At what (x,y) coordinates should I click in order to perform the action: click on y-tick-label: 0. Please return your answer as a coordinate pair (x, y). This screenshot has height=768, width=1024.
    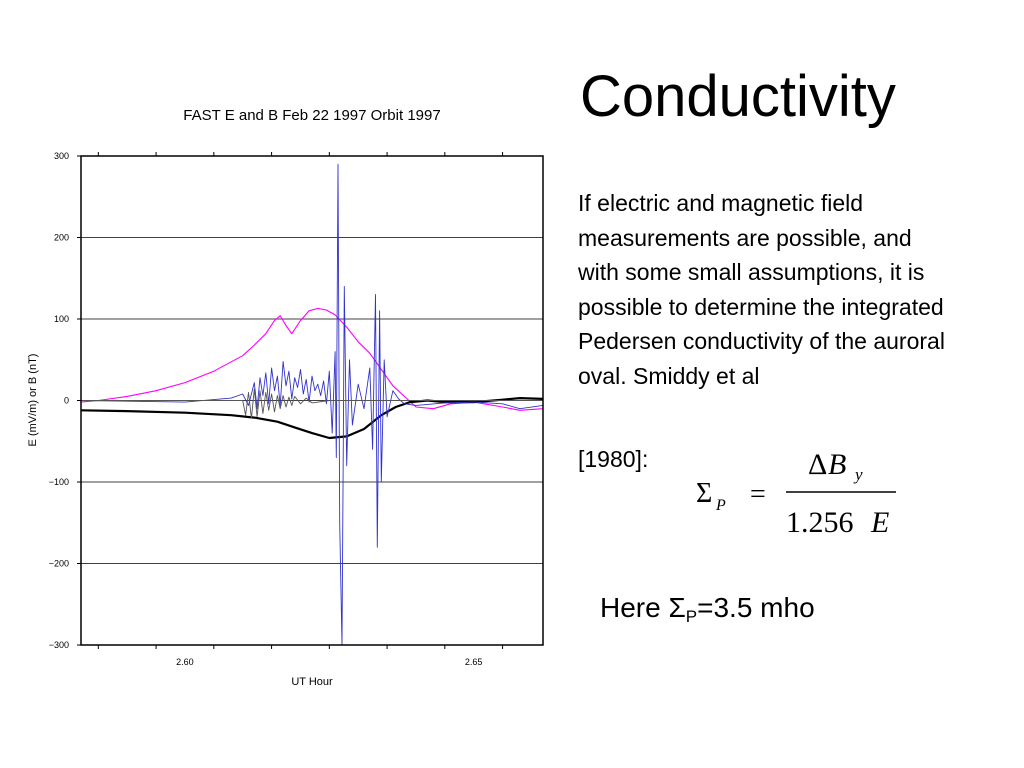
    Looking at the image, I should click on (66, 401).